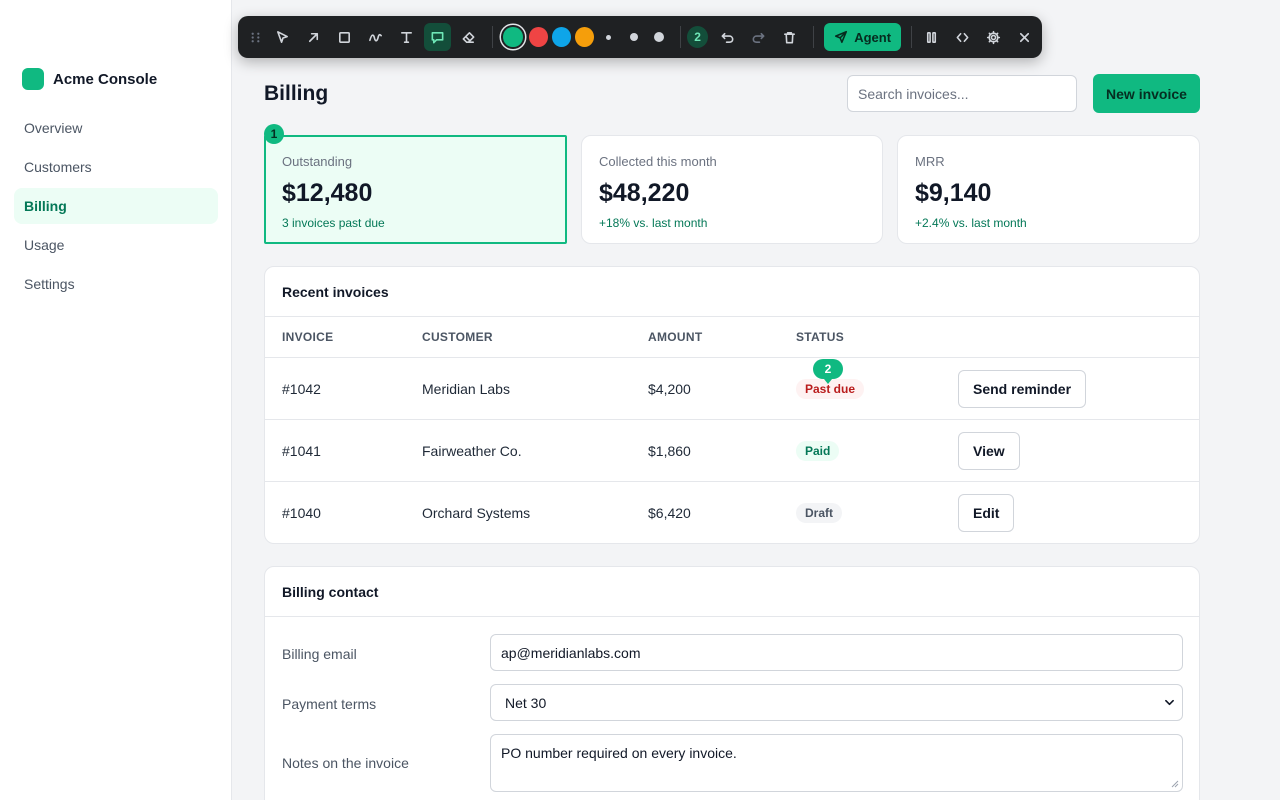 The width and height of the screenshot is (1280, 800). I want to click on stat-value: $9,140, so click(953, 193).